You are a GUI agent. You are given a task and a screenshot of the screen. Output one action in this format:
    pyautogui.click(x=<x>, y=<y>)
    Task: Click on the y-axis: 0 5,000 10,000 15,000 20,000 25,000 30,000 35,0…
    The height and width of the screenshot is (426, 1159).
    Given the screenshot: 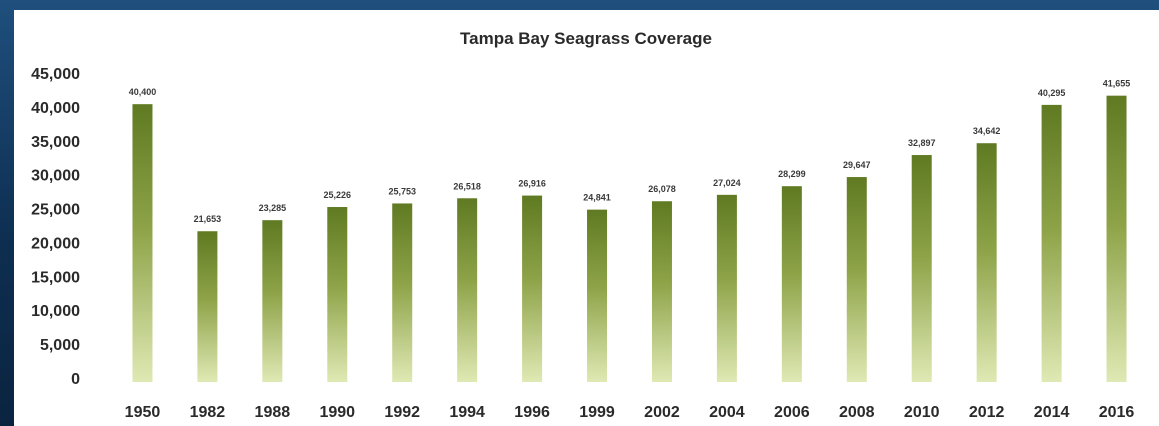 What is the action you would take?
    pyautogui.click(x=55, y=227)
    